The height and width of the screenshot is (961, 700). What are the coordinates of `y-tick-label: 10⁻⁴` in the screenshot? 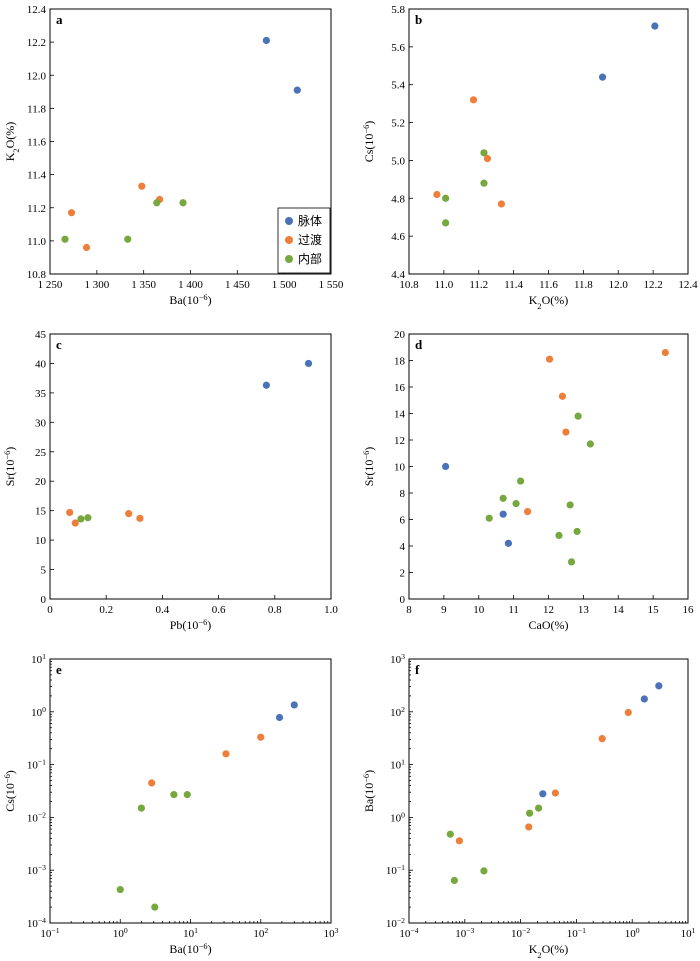 It's located at (36, 923).